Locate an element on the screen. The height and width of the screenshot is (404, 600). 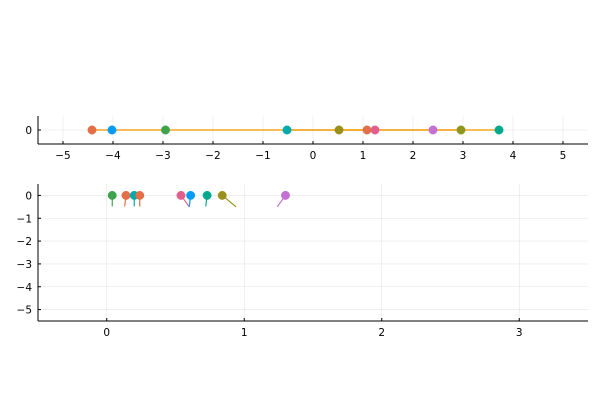
x-tick-label: 5 is located at coordinates (563, 156).